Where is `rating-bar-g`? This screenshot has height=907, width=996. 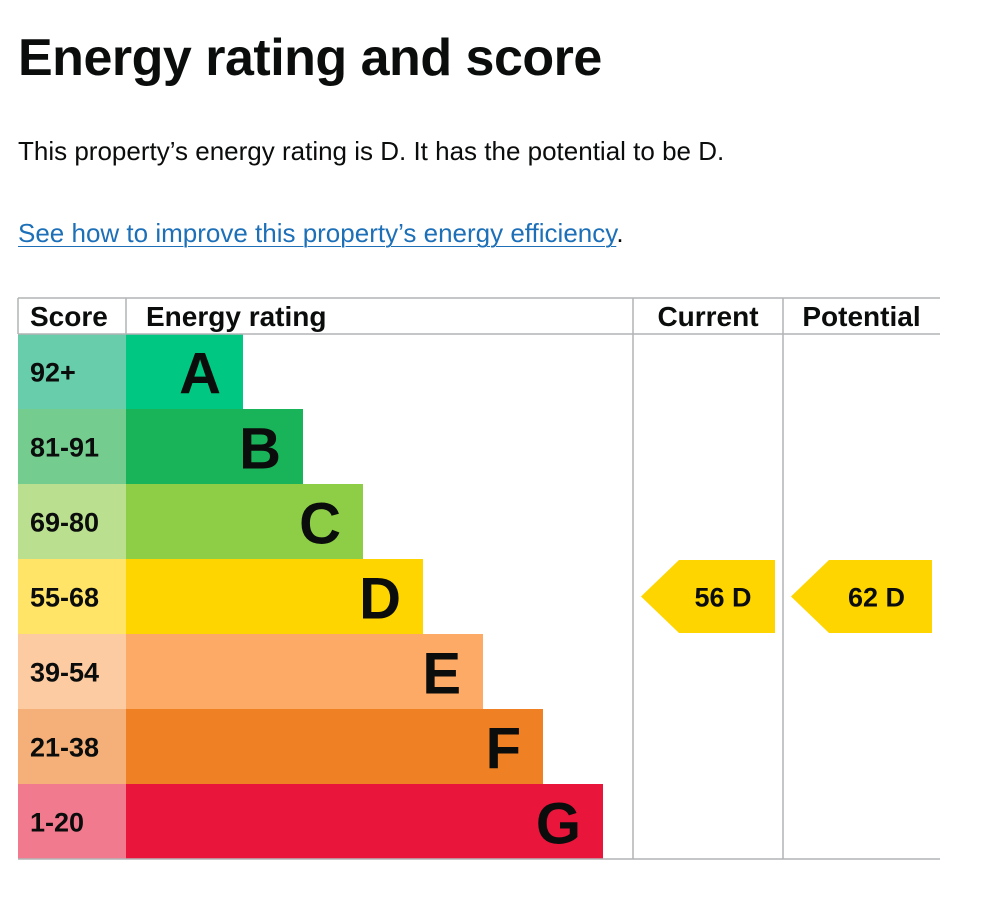 rating-bar-g is located at coordinates (364, 821).